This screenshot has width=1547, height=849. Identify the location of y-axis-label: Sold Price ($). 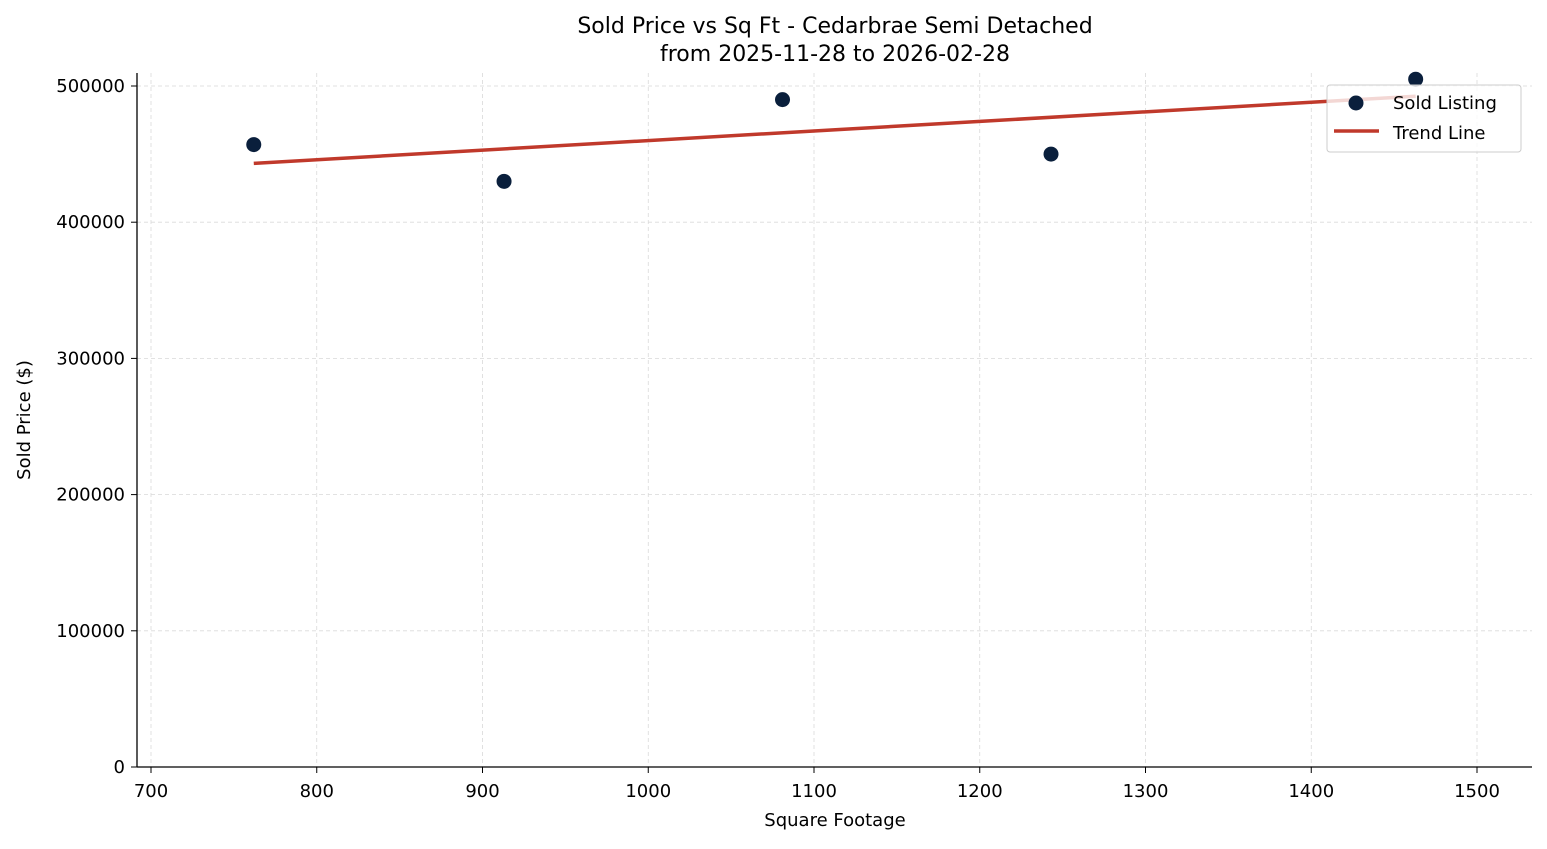
(24, 420).